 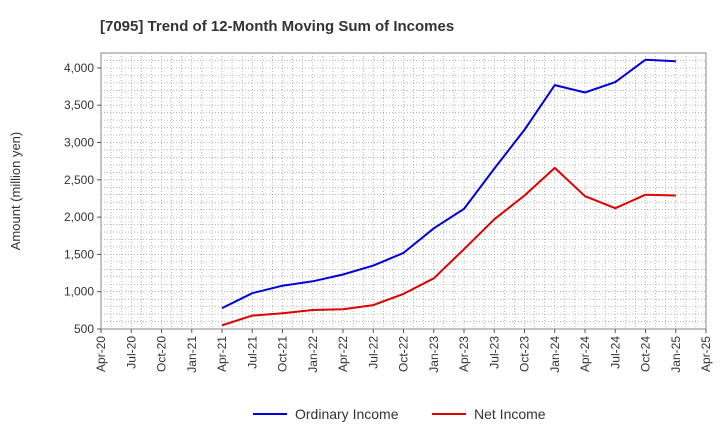 What do you see at coordinates (347, 414) in the screenshot?
I see `legend-label-ordinary-income: Ordinary Income` at bounding box center [347, 414].